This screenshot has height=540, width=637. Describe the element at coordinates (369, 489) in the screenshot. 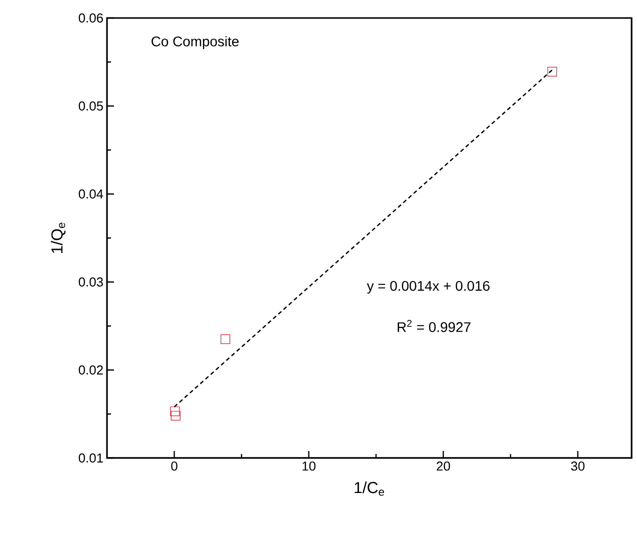

I see `x-axis-title: 1/C$_{e}$` at that location.